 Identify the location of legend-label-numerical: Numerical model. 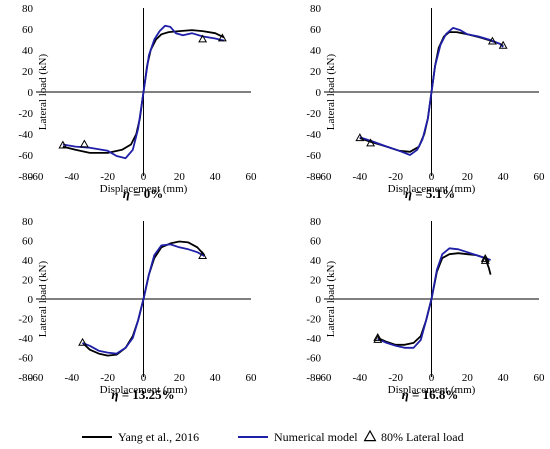
(316, 437).